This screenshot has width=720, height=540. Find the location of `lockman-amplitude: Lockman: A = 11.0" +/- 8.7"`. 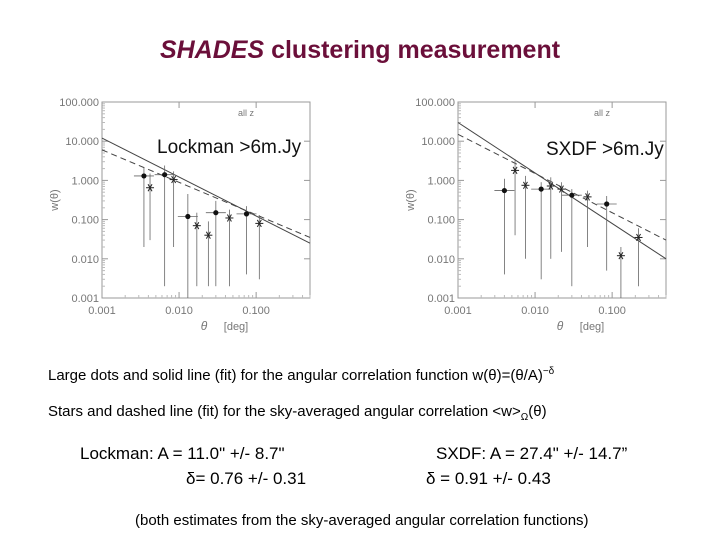

lockman-amplitude: Lockman: A = 11.0" +/- 8.7" is located at coordinates (182, 453).